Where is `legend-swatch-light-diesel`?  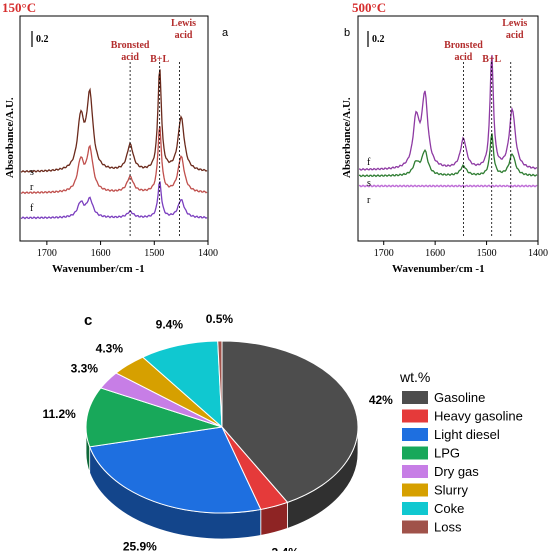 legend-swatch-light-diesel is located at coordinates (415, 434).